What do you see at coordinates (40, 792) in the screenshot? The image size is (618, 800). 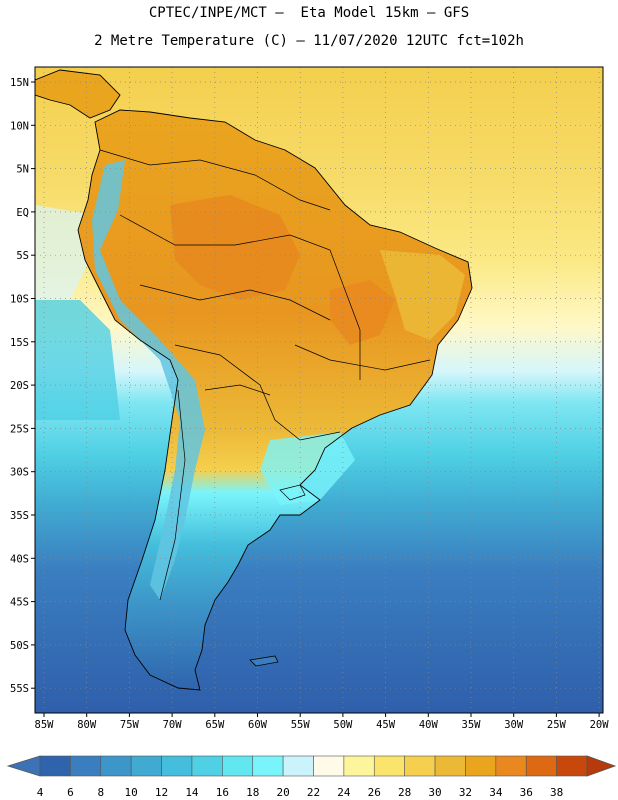 I see `colorbar-label: 4` at bounding box center [40, 792].